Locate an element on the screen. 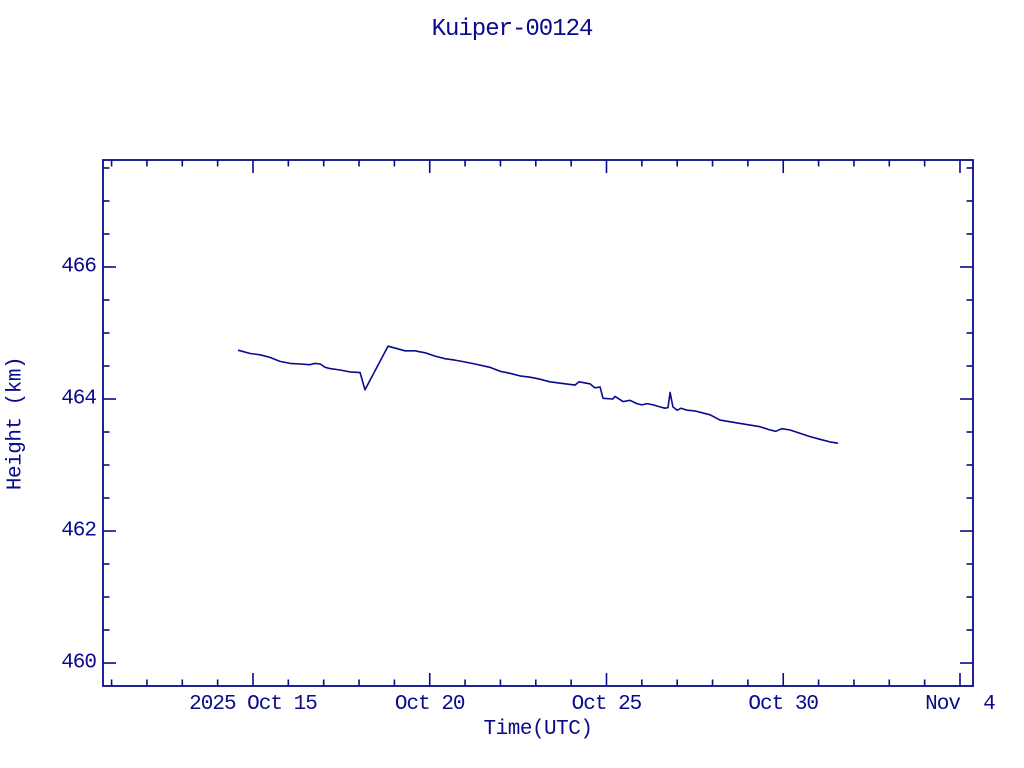  x-tick-label: 2025 Oct 15 is located at coordinates (253, 704).